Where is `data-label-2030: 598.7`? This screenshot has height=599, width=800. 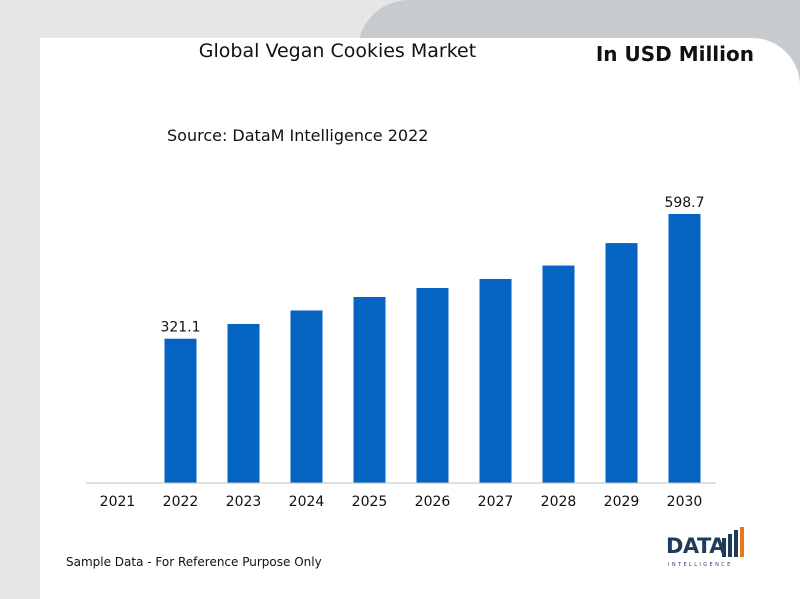
data-label-2030: 598.7 is located at coordinates (684, 203).